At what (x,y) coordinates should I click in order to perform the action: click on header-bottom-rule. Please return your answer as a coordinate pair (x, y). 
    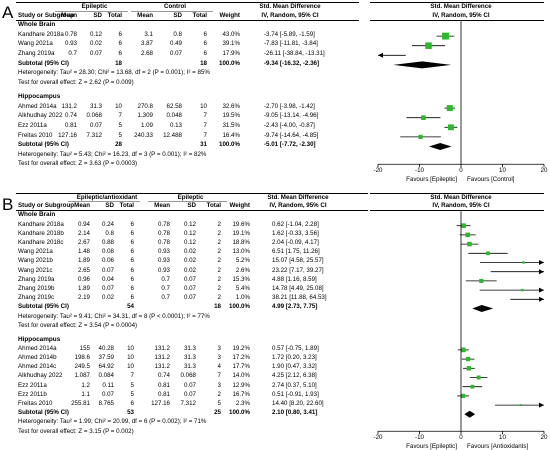
    Looking at the image, I should click on (187, 21).